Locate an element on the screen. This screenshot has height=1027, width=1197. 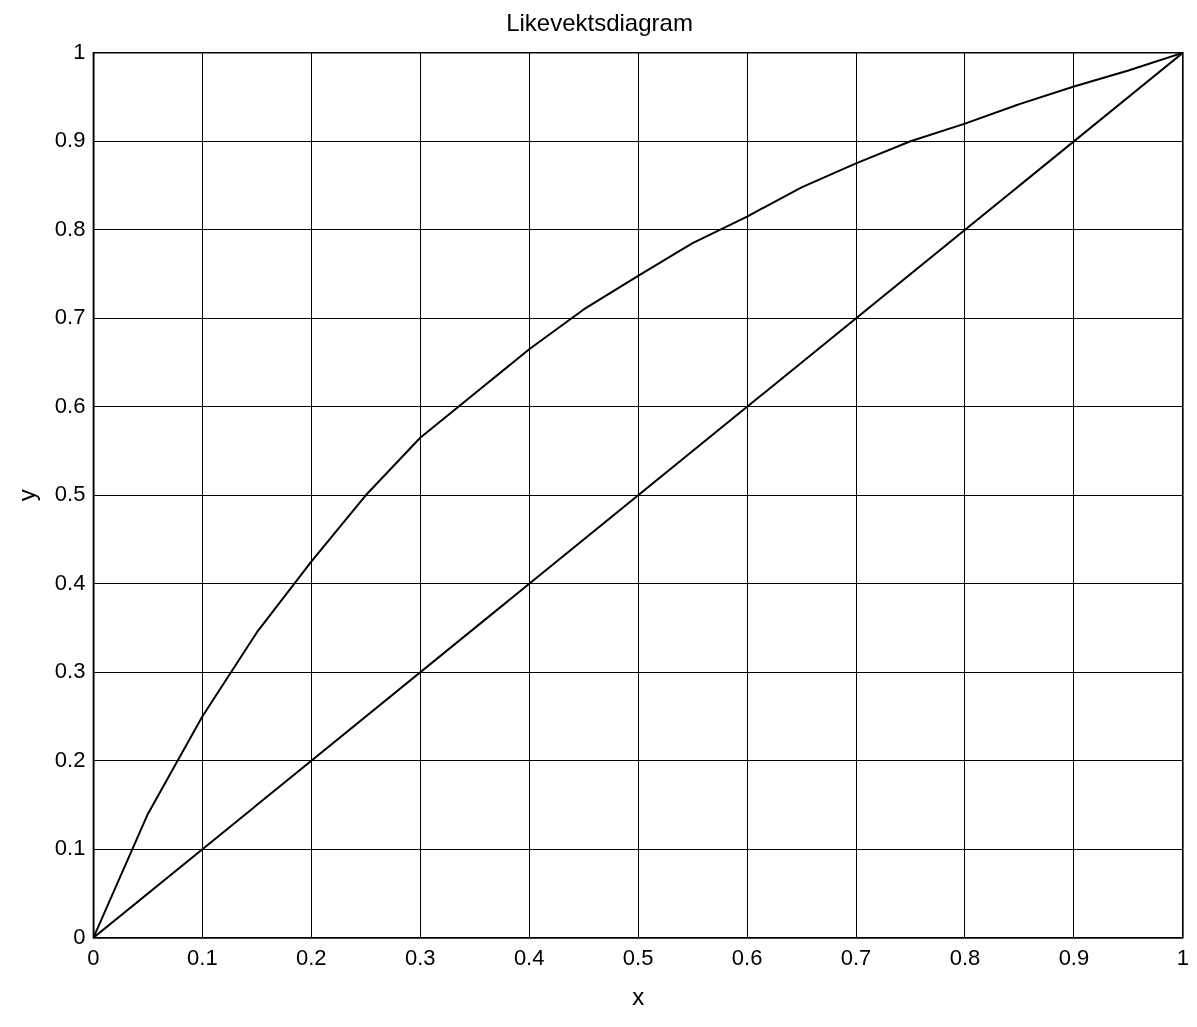
y-tick-label: 0.1 is located at coordinates (70, 848).